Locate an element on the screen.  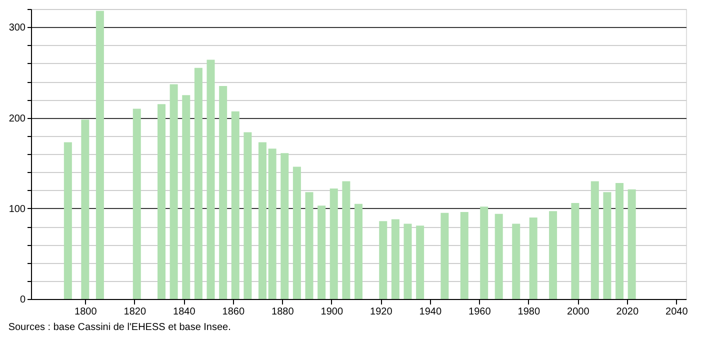
y-tick-label: 300 is located at coordinates (17, 28).